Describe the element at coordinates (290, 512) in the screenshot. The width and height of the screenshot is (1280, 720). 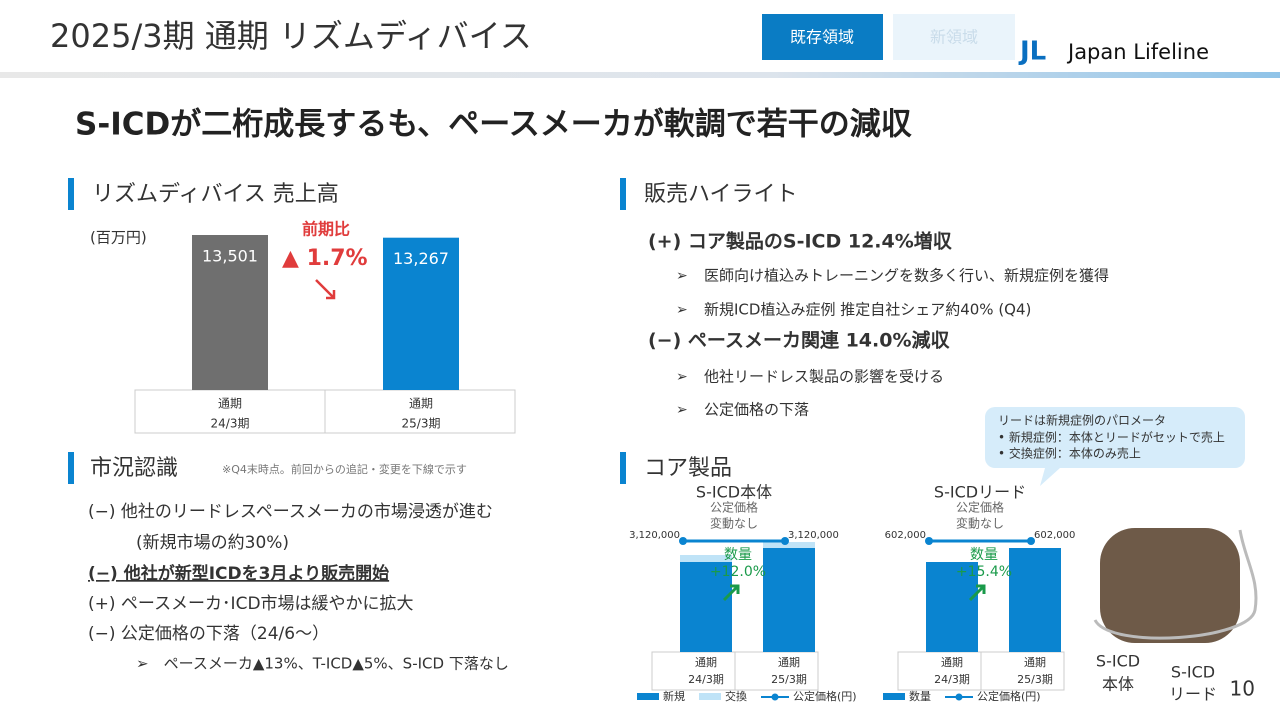
I see `market-line: (−) 他社のリードレスペースメーカの市場浸透が進む` at that location.